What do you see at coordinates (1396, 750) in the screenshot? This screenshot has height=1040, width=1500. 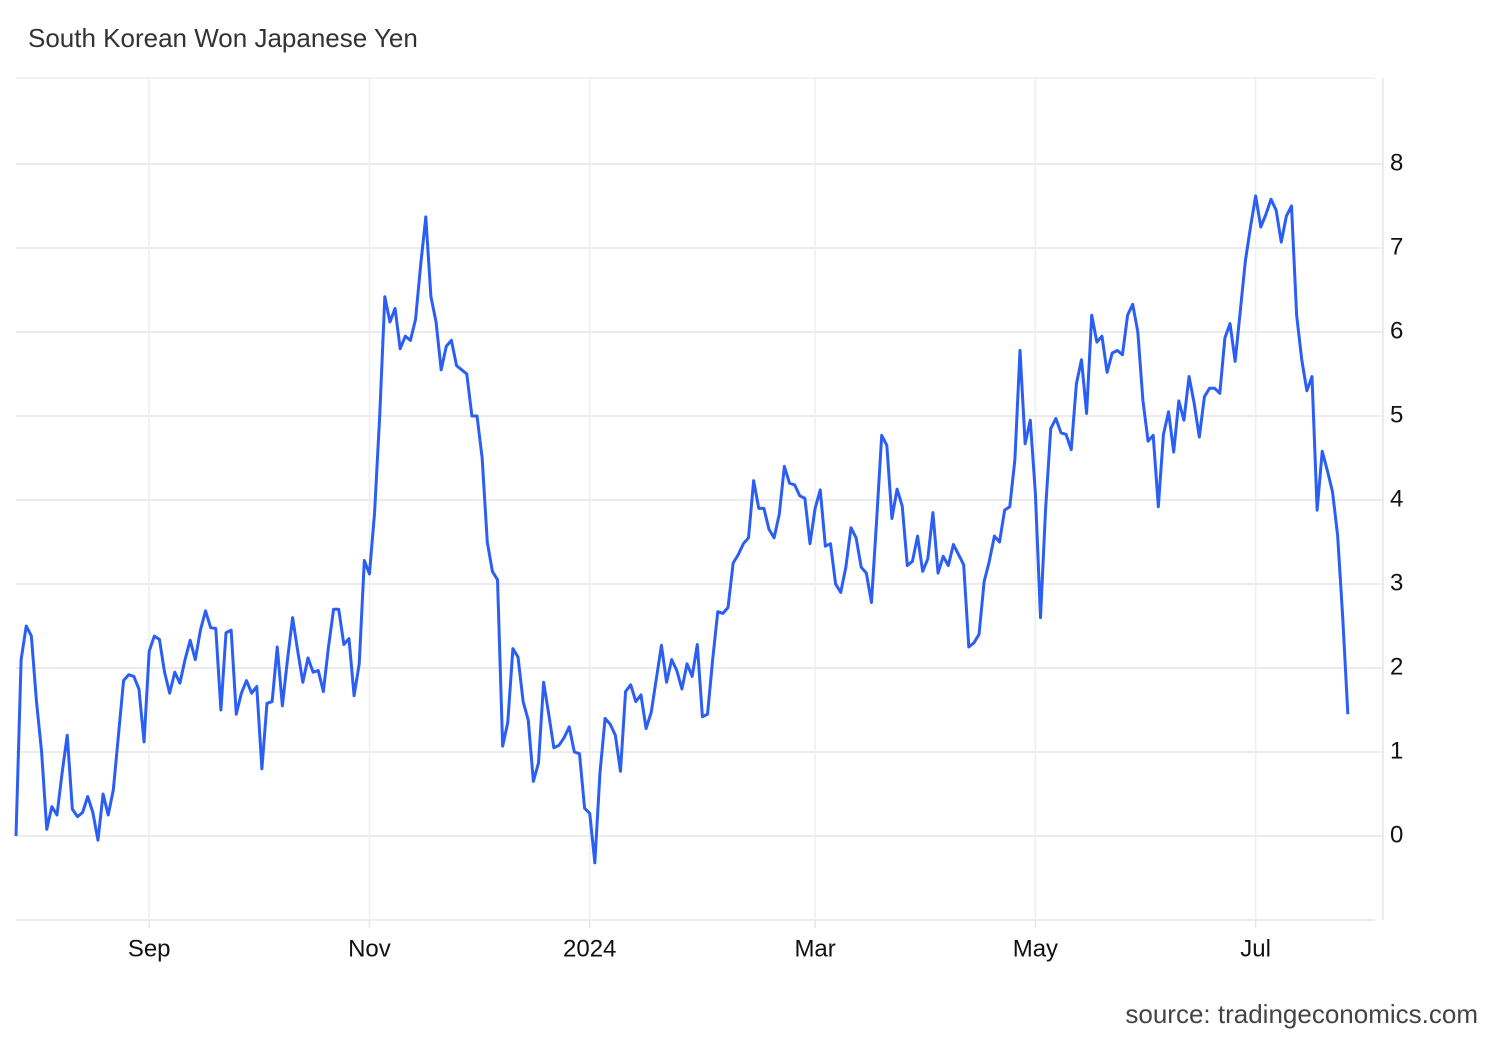 I see `y-tick-label: 1` at bounding box center [1396, 750].